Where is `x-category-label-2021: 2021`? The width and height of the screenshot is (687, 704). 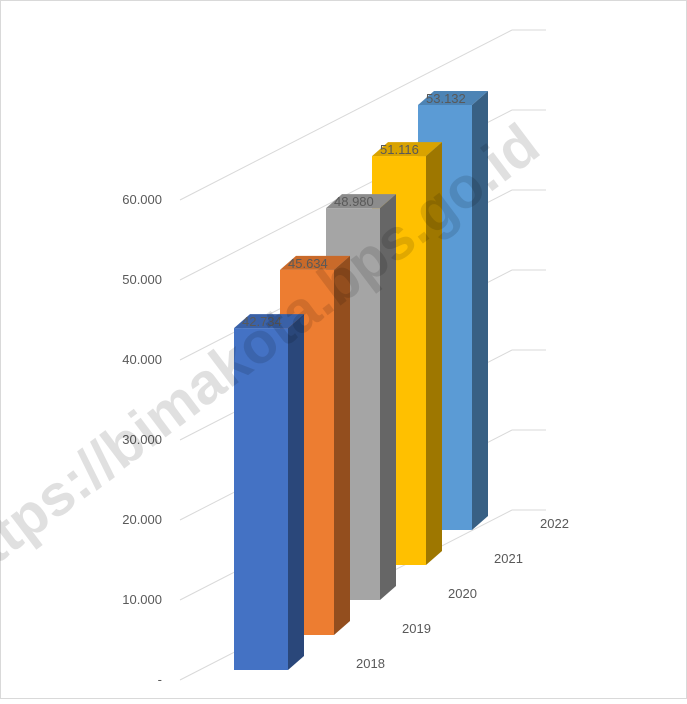
x-category-label-2021: 2021 is located at coordinates (508, 558).